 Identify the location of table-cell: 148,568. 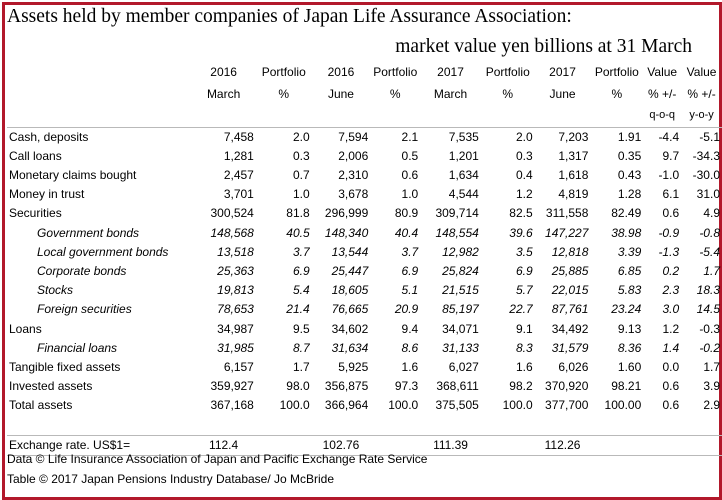
(232, 232).